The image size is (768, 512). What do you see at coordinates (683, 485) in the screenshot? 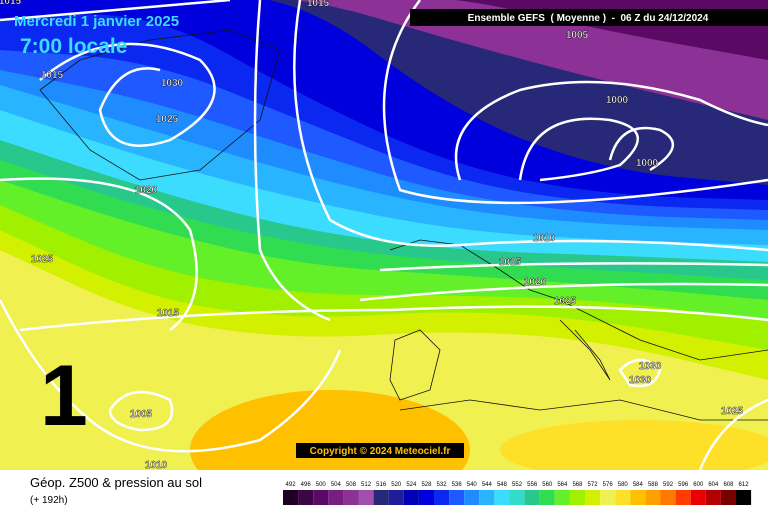
I see `scale-label: 596` at bounding box center [683, 485].